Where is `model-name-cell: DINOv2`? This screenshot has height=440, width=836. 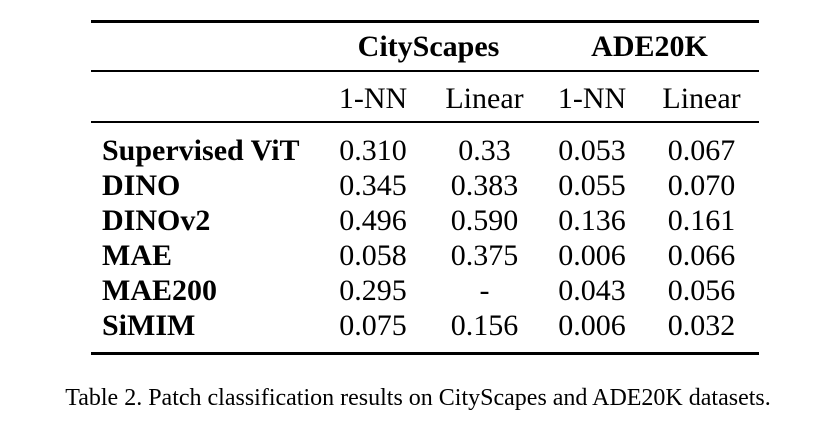 model-name-cell: DINOv2 is located at coordinates (156, 220).